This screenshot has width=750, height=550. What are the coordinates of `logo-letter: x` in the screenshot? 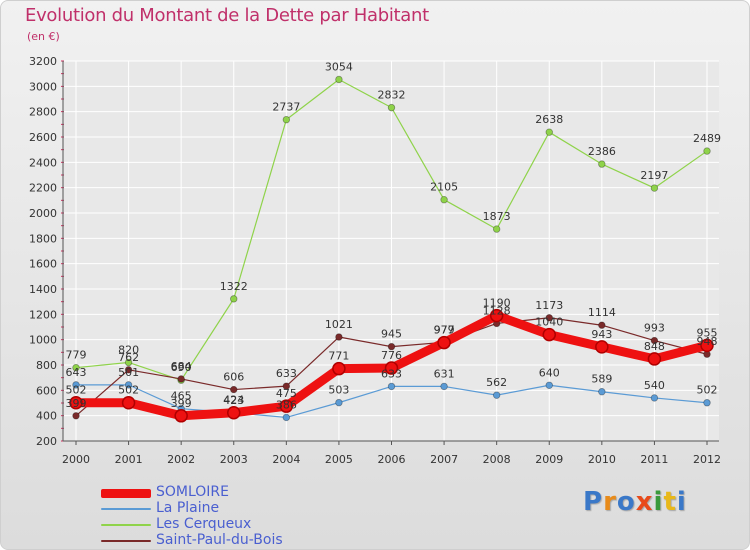 It's located at (644, 502).